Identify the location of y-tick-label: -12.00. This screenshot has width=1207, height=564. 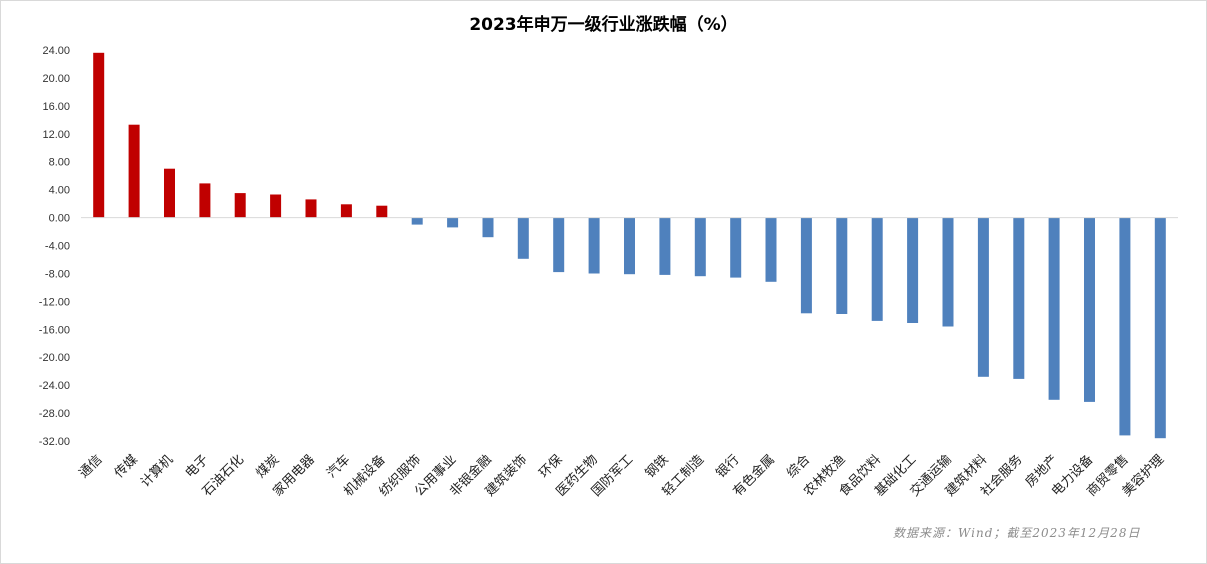
(54, 302).